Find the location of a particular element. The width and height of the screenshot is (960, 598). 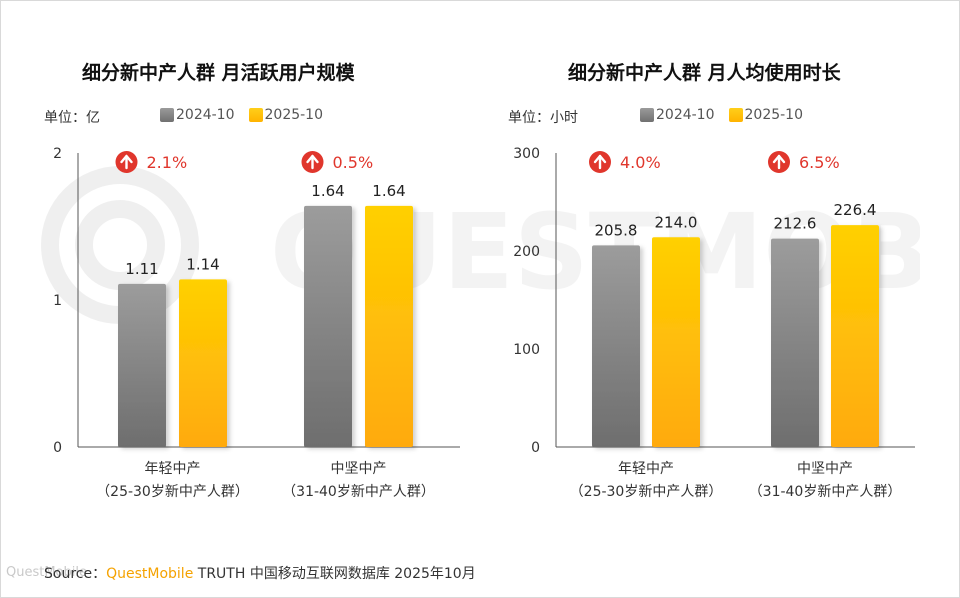

unit-label-right: 单位：小时 is located at coordinates (543, 118).